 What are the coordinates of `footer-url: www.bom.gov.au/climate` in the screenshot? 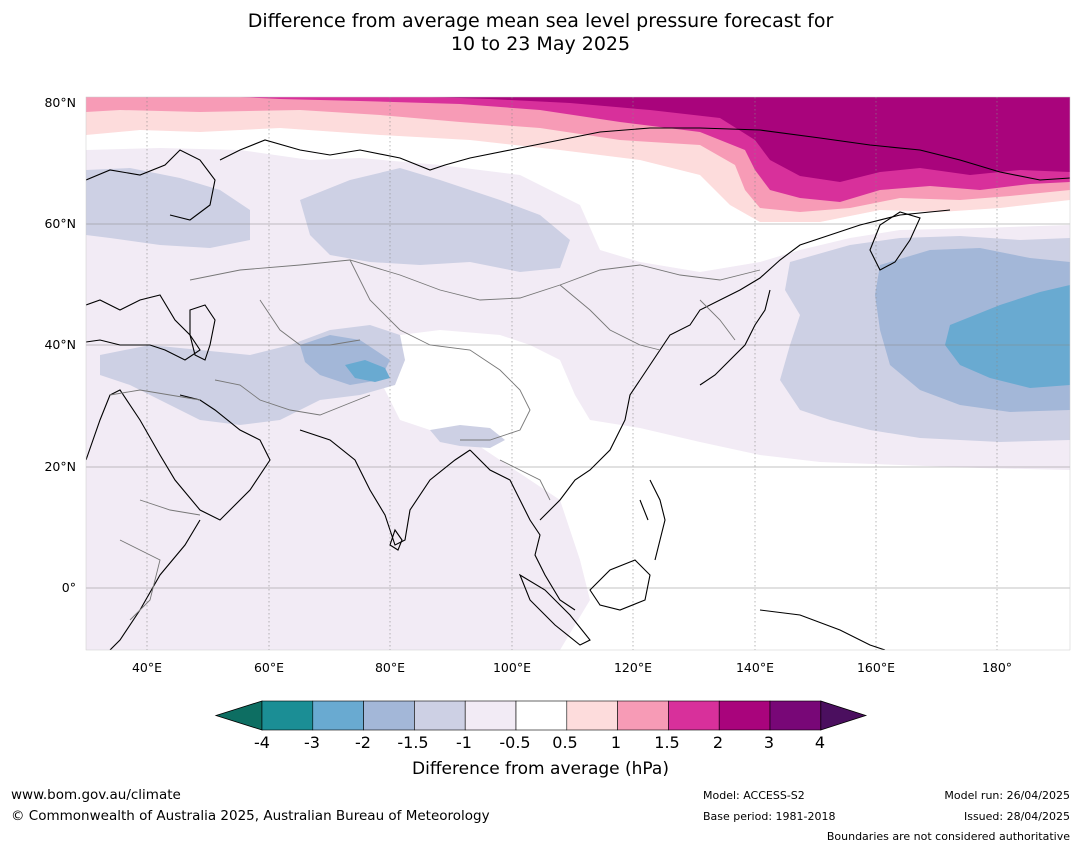 It's located at (96, 795).